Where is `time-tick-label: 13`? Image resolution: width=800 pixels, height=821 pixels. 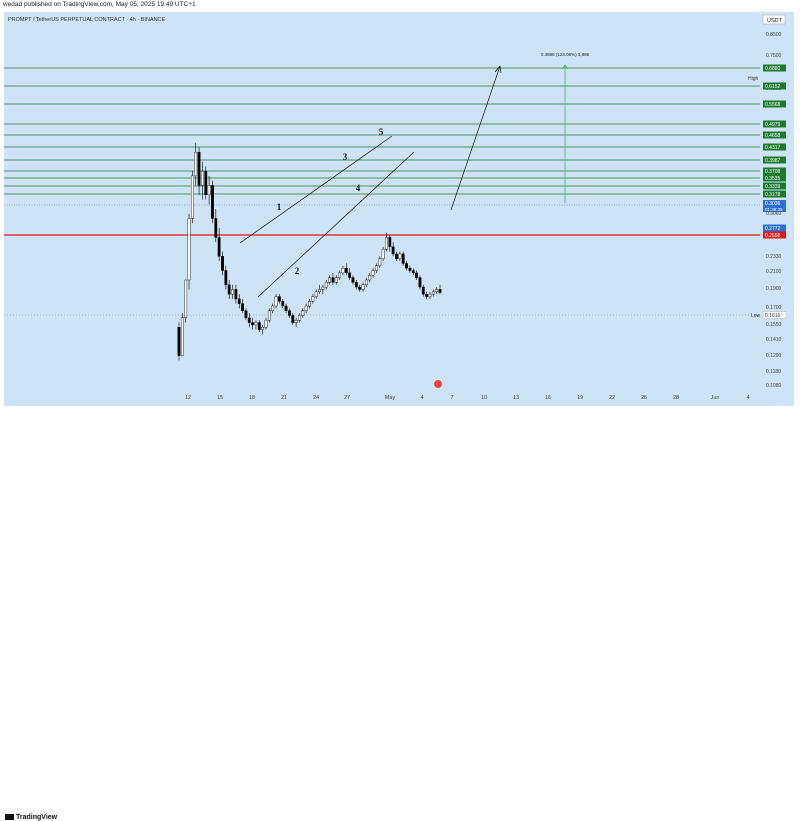 time-tick-label: 13 is located at coordinates (516, 398).